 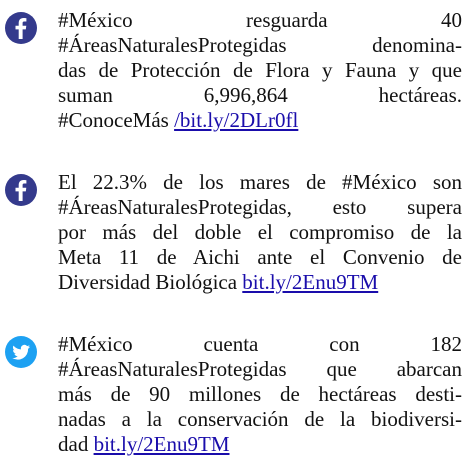 I want to click on text-line: #ConoceMás /bit.ly/2DLr0fl, so click(x=260, y=120).